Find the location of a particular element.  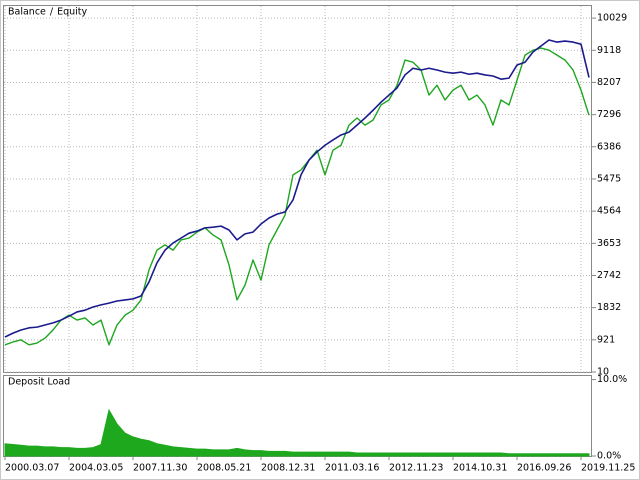

x-tick-label: 2011.03.16 is located at coordinates (352, 468).